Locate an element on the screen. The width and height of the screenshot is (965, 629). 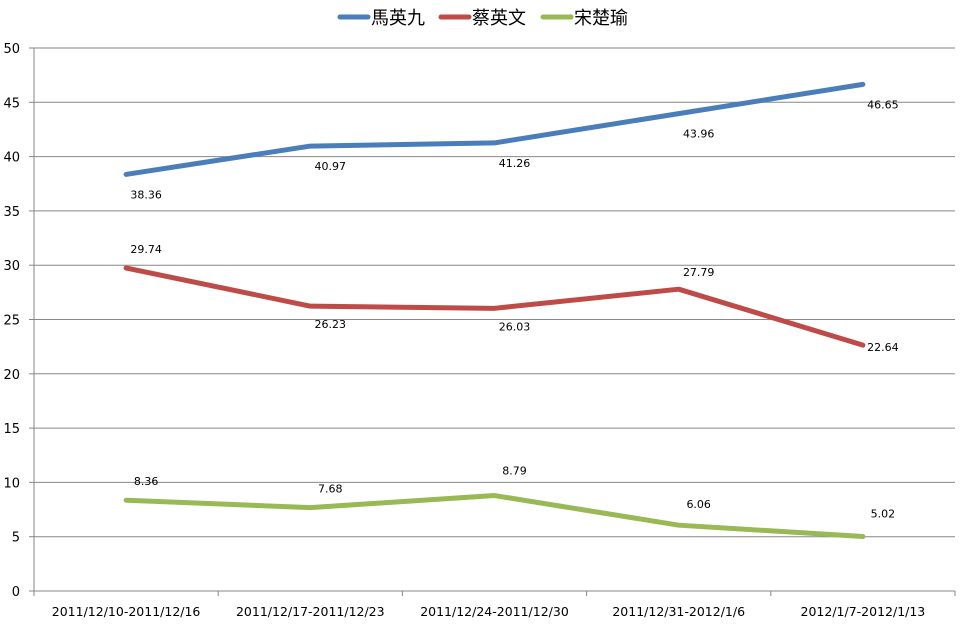
data-label: 26.03 is located at coordinates (515, 326).